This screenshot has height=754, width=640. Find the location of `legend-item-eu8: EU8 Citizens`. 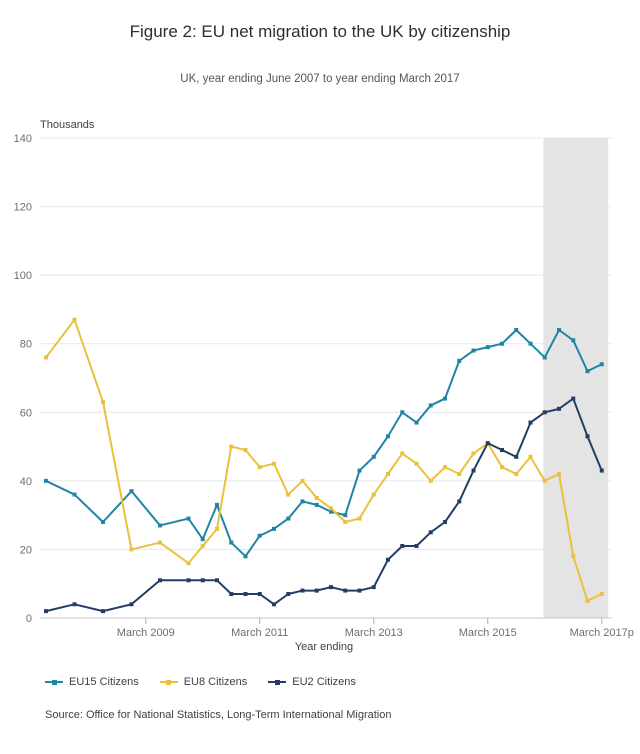

legend-item-eu8: EU8 Citizens is located at coordinates (203, 682).